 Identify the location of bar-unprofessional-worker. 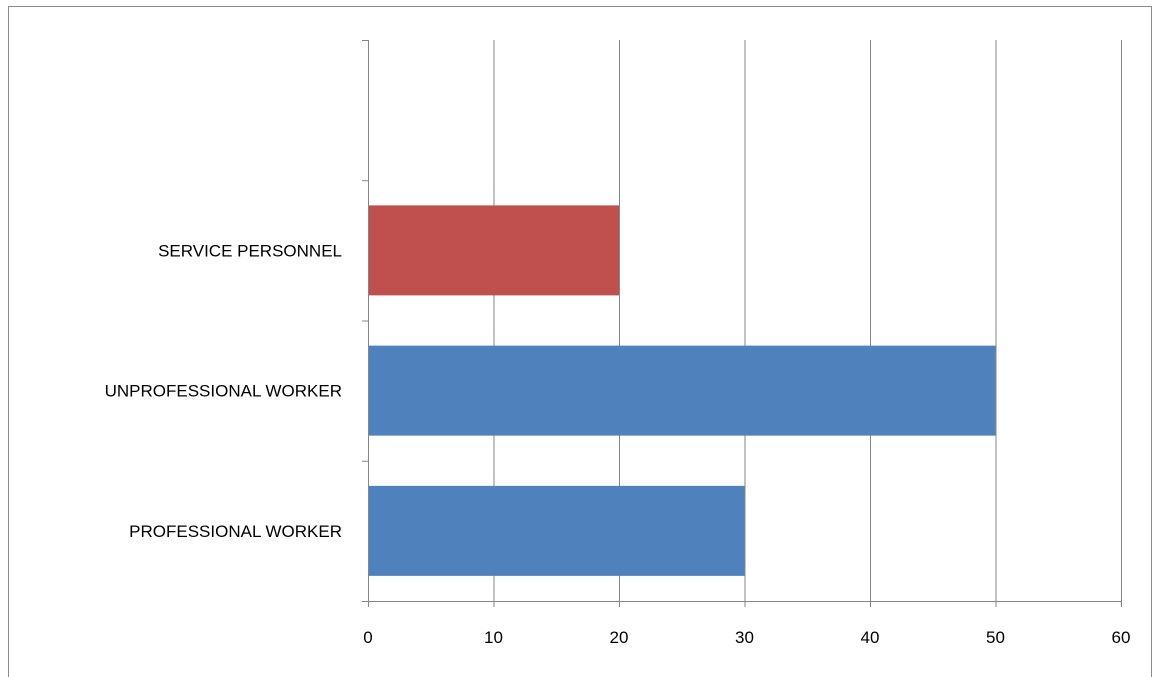
(682, 390).